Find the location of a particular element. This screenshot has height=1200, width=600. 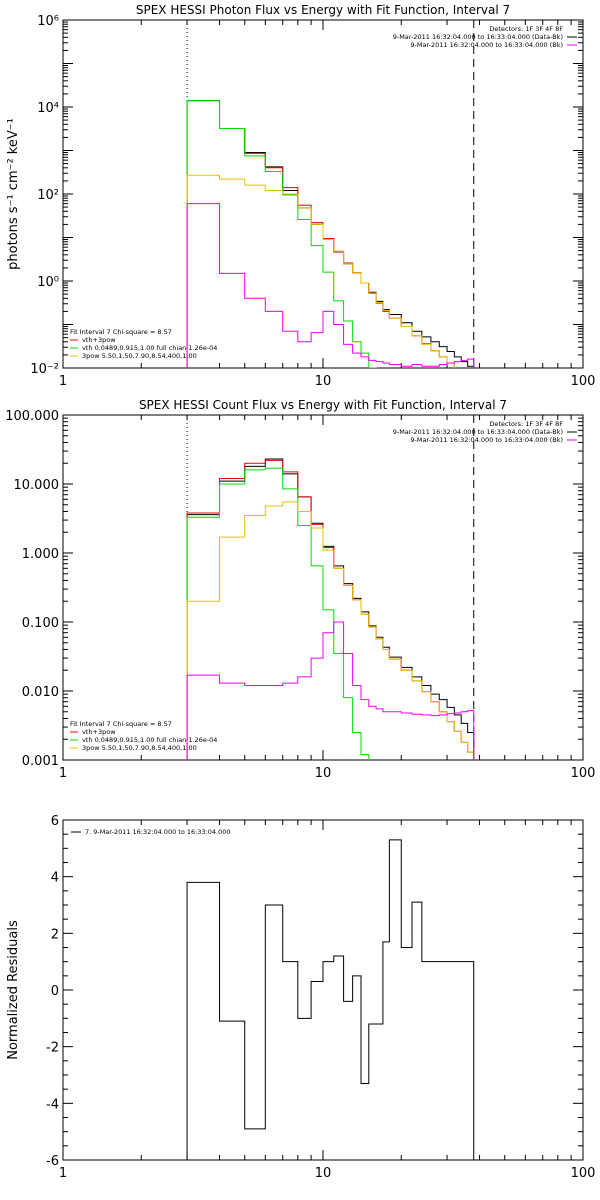

y-tick-label: -2 is located at coordinates (52, 1048).